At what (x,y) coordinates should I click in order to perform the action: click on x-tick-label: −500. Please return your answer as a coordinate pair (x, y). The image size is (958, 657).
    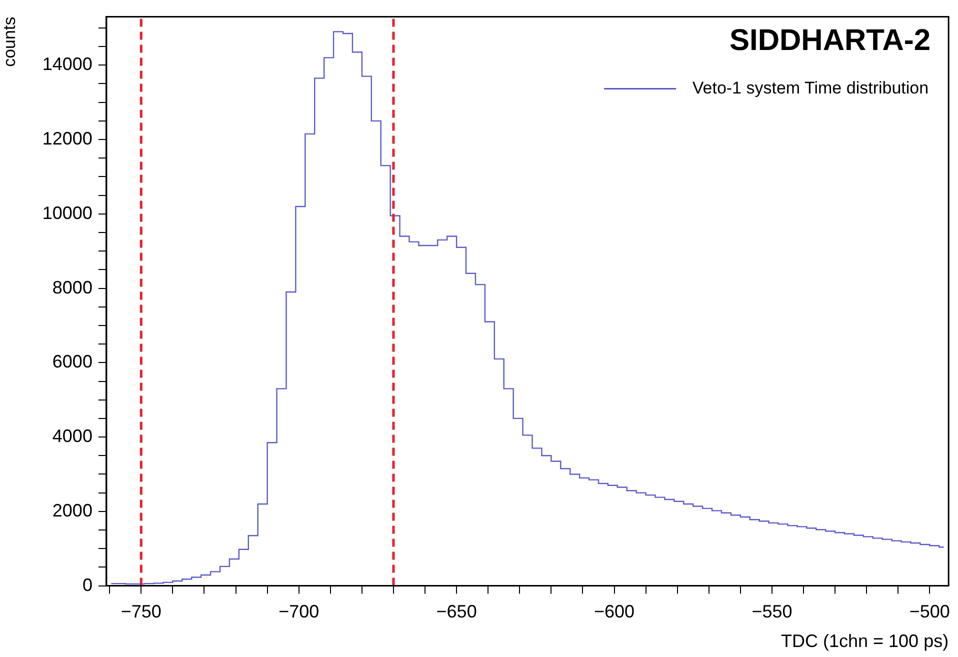
    Looking at the image, I should click on (929, 612).